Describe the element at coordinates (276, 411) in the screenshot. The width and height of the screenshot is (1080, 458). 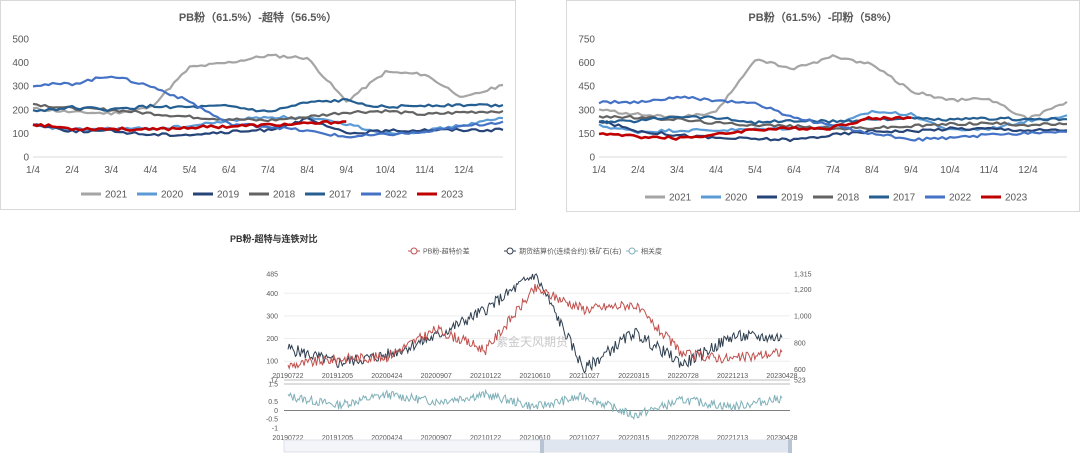
I see `corr-tick-label: 0` at that location.